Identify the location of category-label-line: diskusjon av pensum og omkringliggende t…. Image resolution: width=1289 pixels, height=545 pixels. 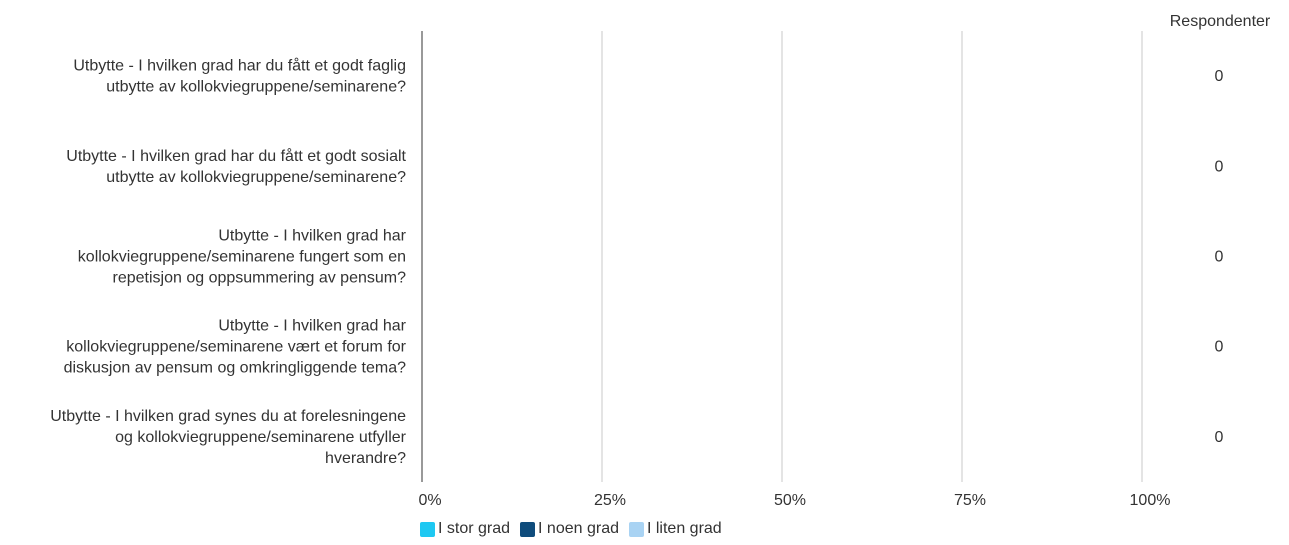
(235, 368).